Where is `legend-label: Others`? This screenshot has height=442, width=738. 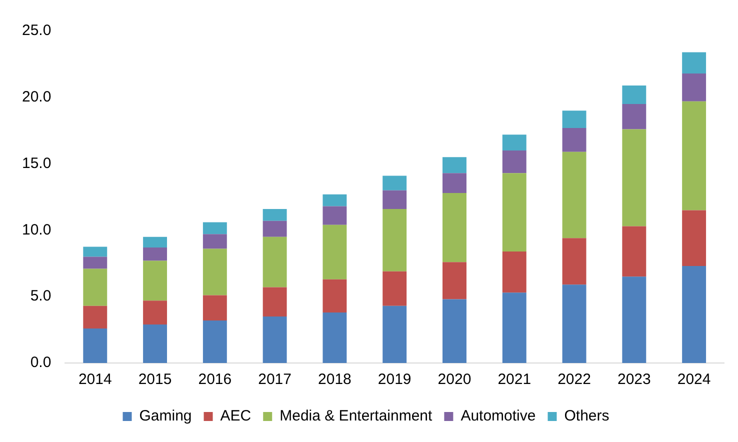
legend-label: Others is located at coordinates (587, 416).